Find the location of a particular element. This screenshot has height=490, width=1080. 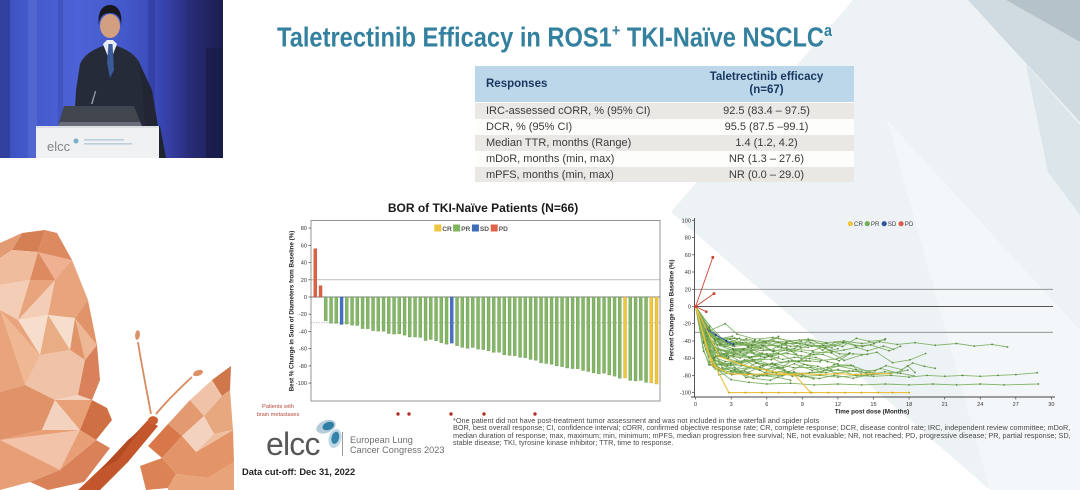

svg-text: 3 is located at coordinates (731, 405).